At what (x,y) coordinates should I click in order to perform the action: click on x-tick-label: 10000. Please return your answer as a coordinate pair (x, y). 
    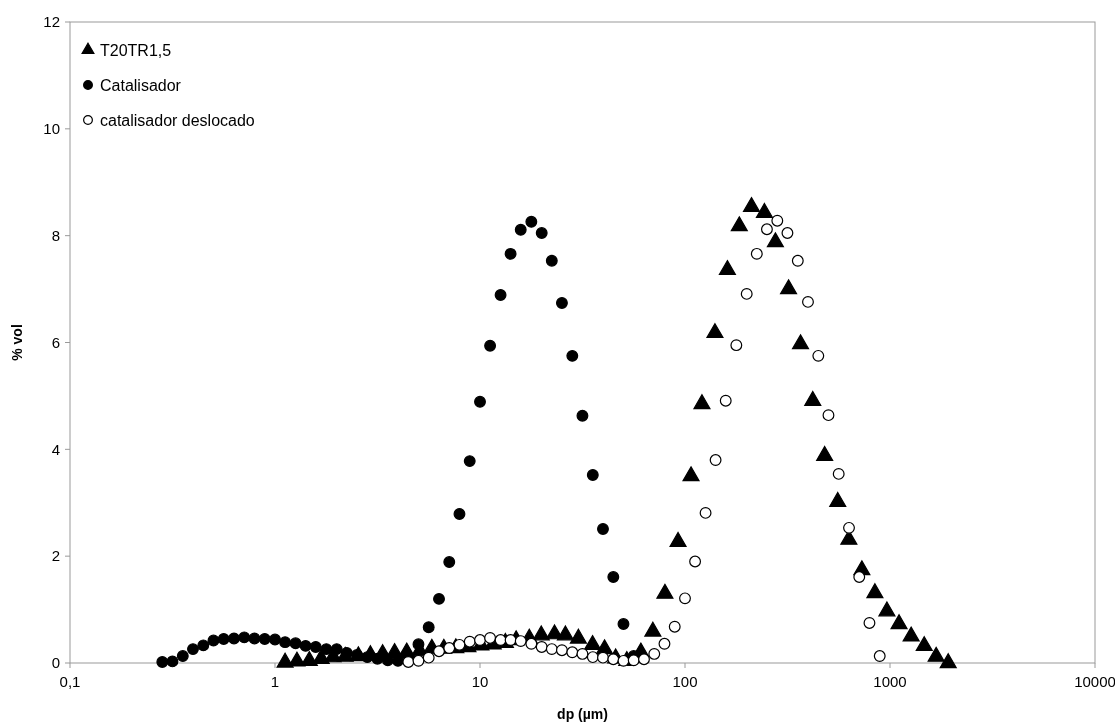
    Looking at the image, I should click on (1094, 681).